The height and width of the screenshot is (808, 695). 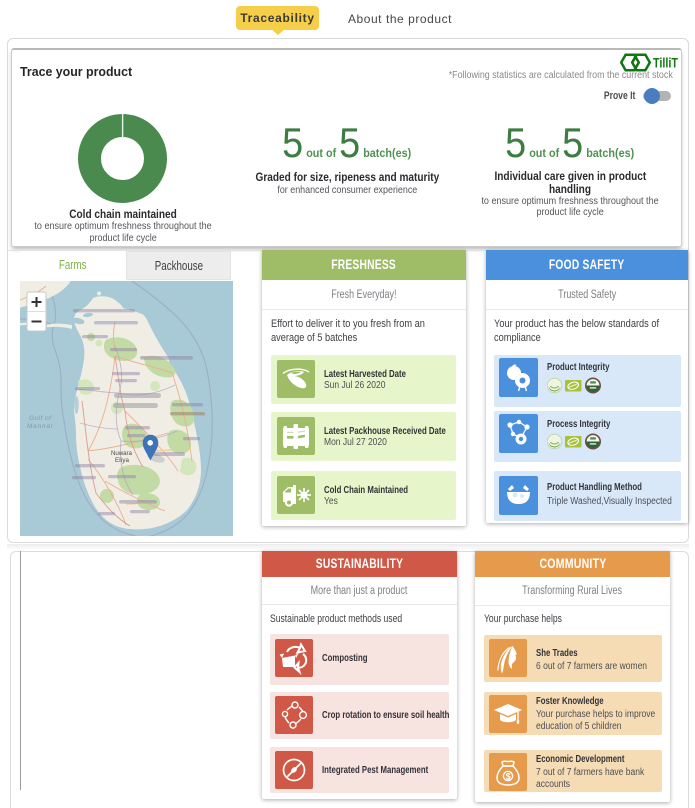 What do you see at coordinates (122, 453) in the screenshot?
I see `svg-text: Nuwara` at bounding box center [122, 453].